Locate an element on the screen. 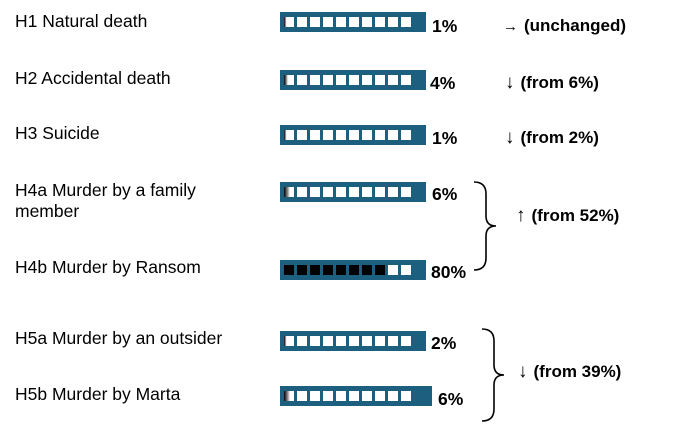  hypothesis-label-h3: H3 Suicide is located at coordinates (57, 133).